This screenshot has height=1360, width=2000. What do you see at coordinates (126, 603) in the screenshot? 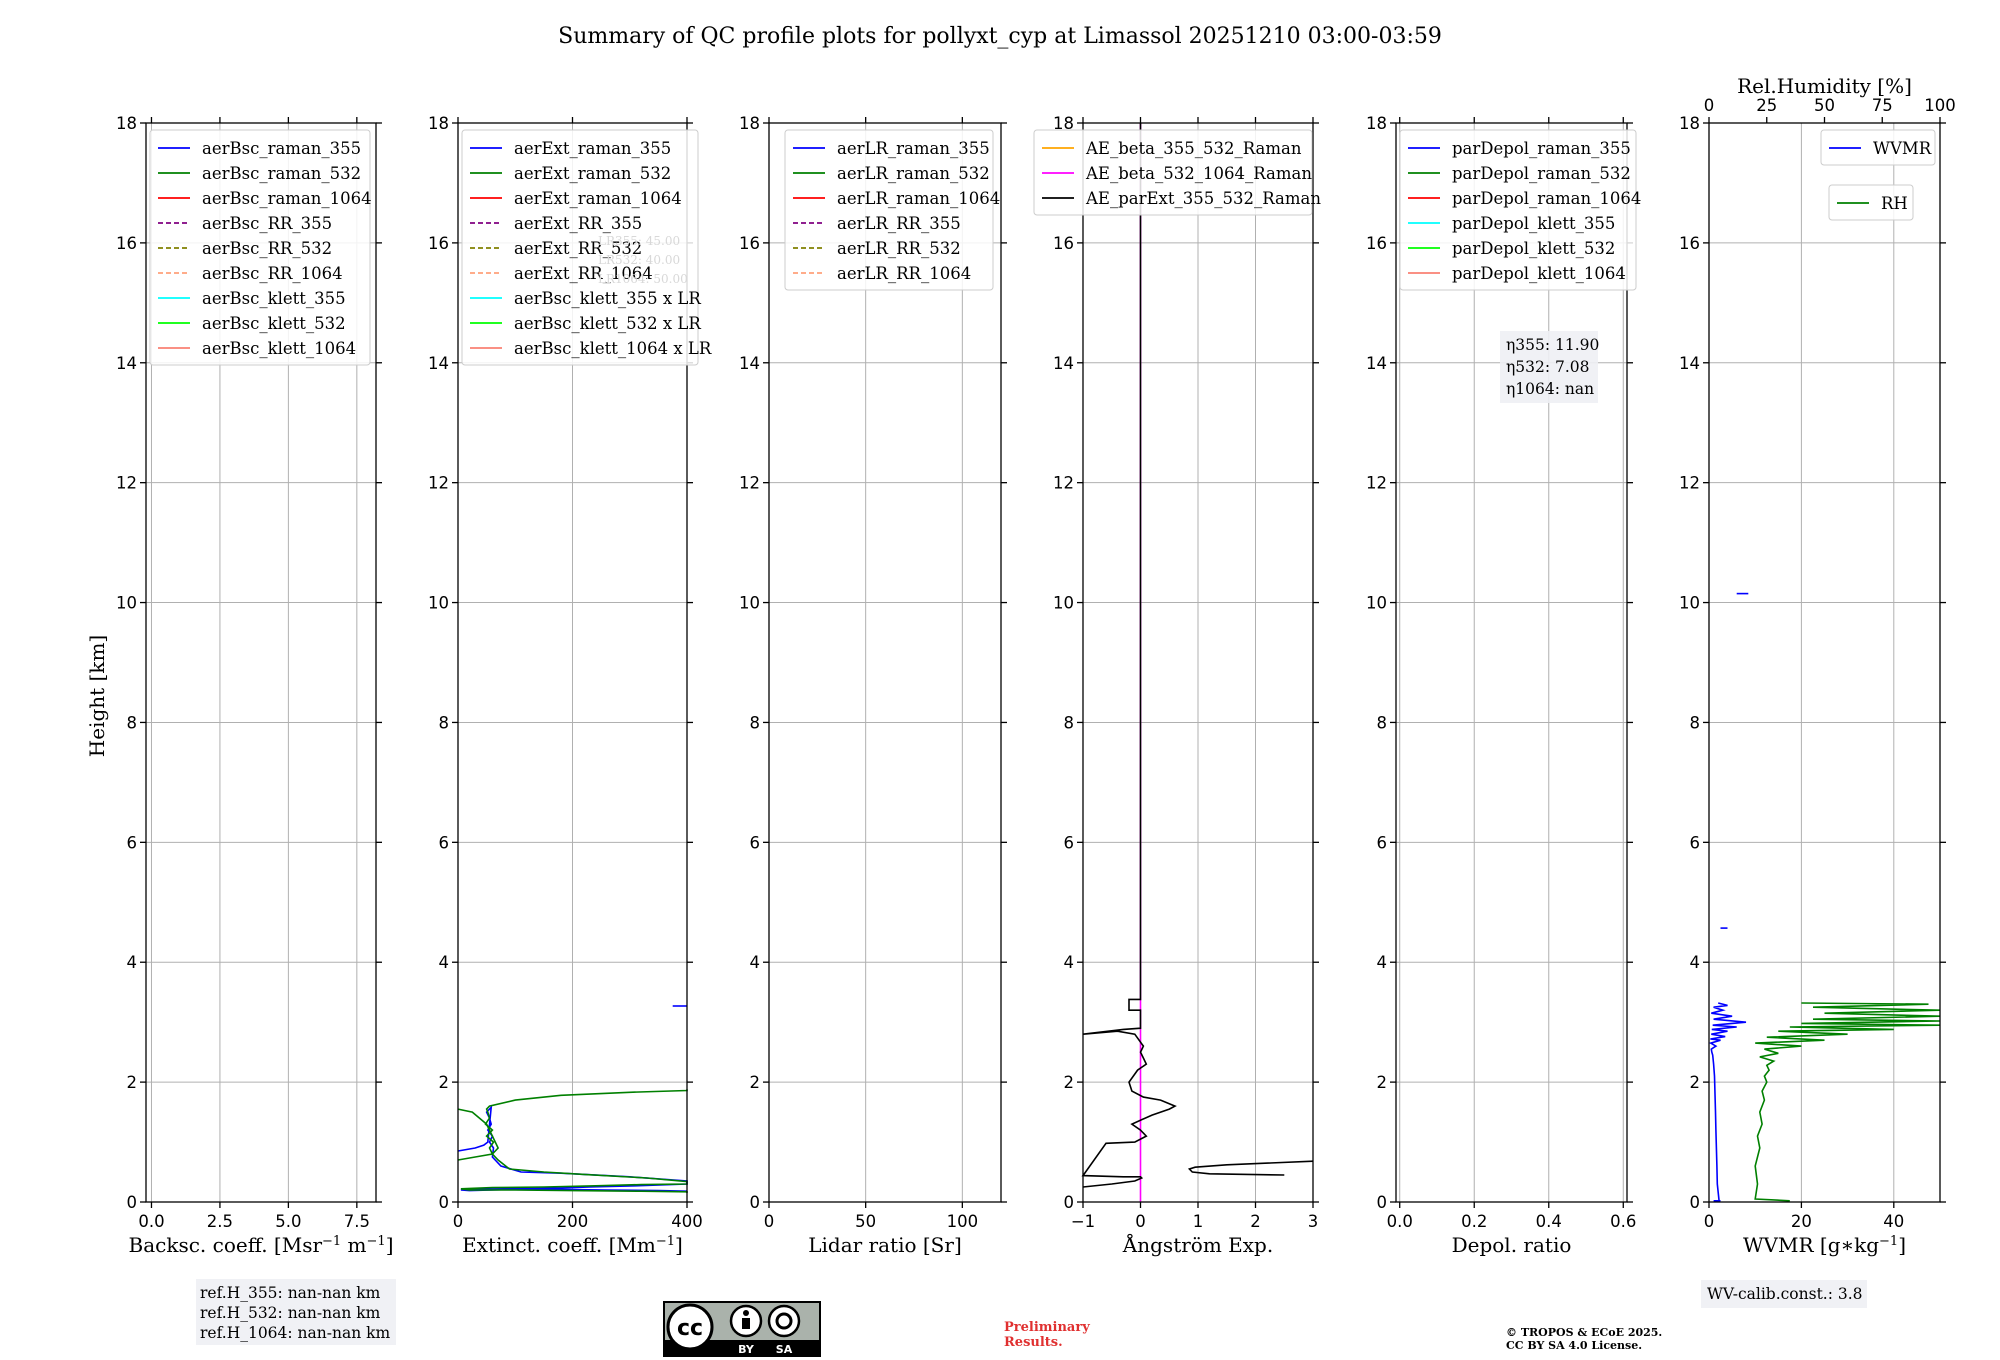
I see `ytick-label-backscatter-5: 10` at bounding box center [126, 603].